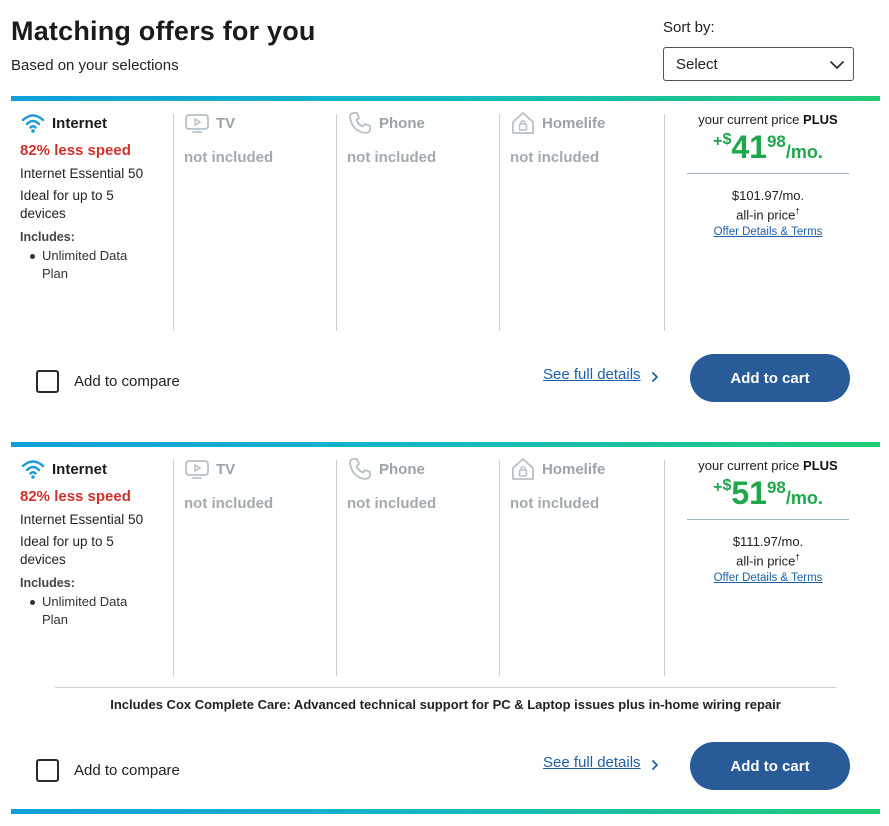  Describe the element at coordinates (163, 31) in the screenshot. I see `page-title: Matching offers for you` at that location.